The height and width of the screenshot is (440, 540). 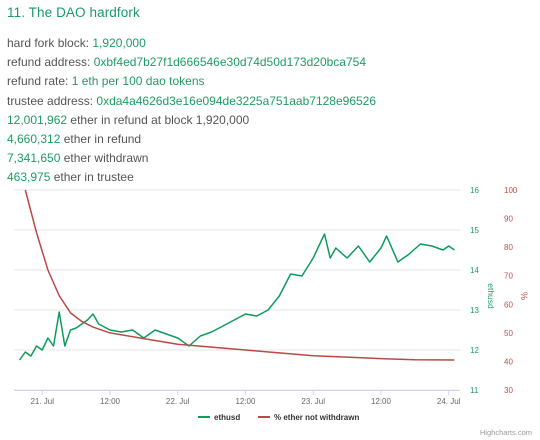 What do you see at coordinates (474, 390) in the screenshot?
I see `y-tick-label-usd: 11` at bounding box center [474, 390].